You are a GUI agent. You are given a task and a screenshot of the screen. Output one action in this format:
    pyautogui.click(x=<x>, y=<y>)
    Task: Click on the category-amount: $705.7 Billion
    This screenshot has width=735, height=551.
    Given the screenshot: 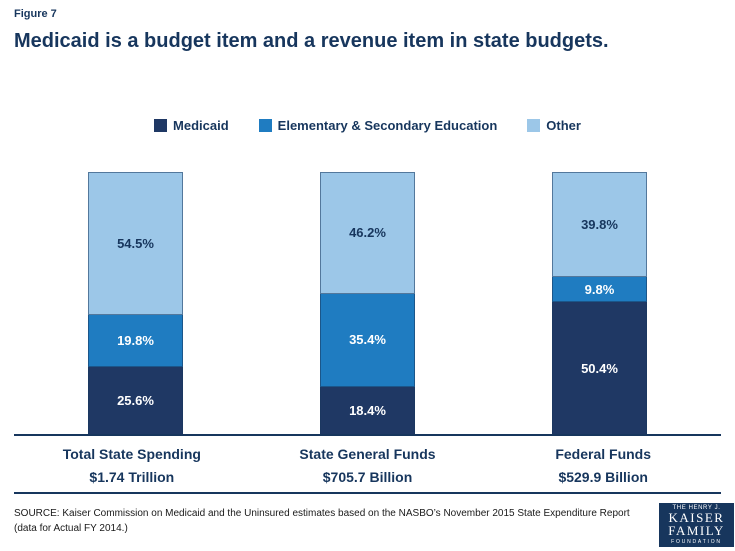 What is the action you would take?
    pyautogui.click(x=367, y=477)
    